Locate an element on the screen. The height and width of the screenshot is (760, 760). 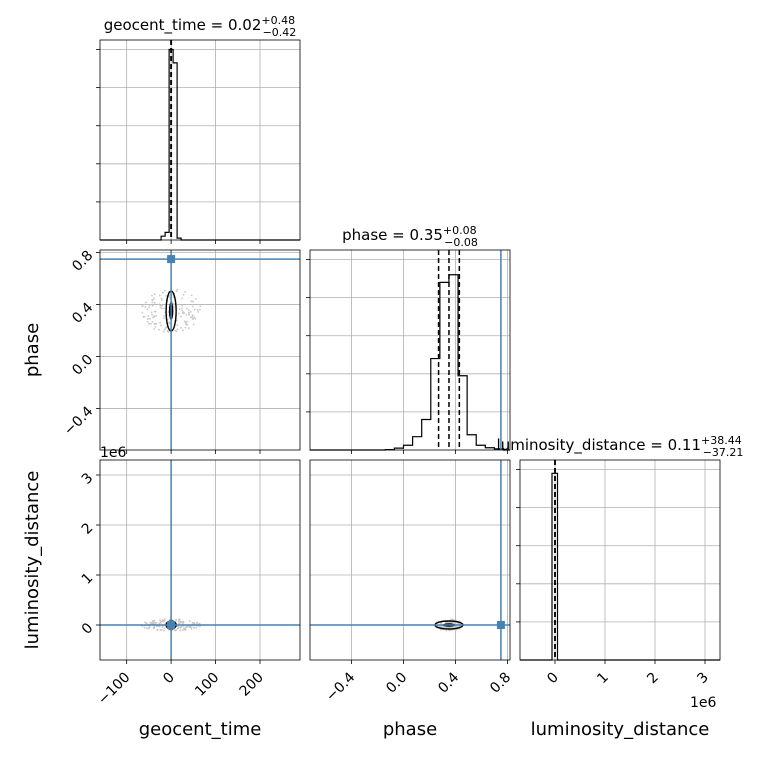
histogram-luminosity_distance is located at coordinates (620, 566).